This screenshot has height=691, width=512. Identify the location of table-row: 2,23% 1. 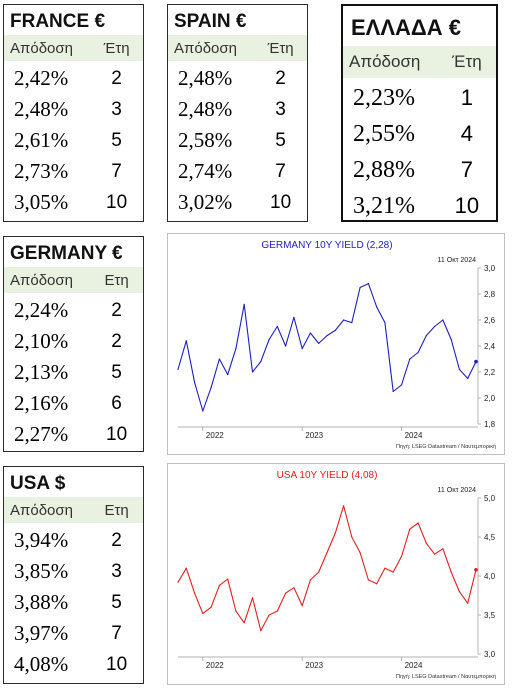
(419, 98).